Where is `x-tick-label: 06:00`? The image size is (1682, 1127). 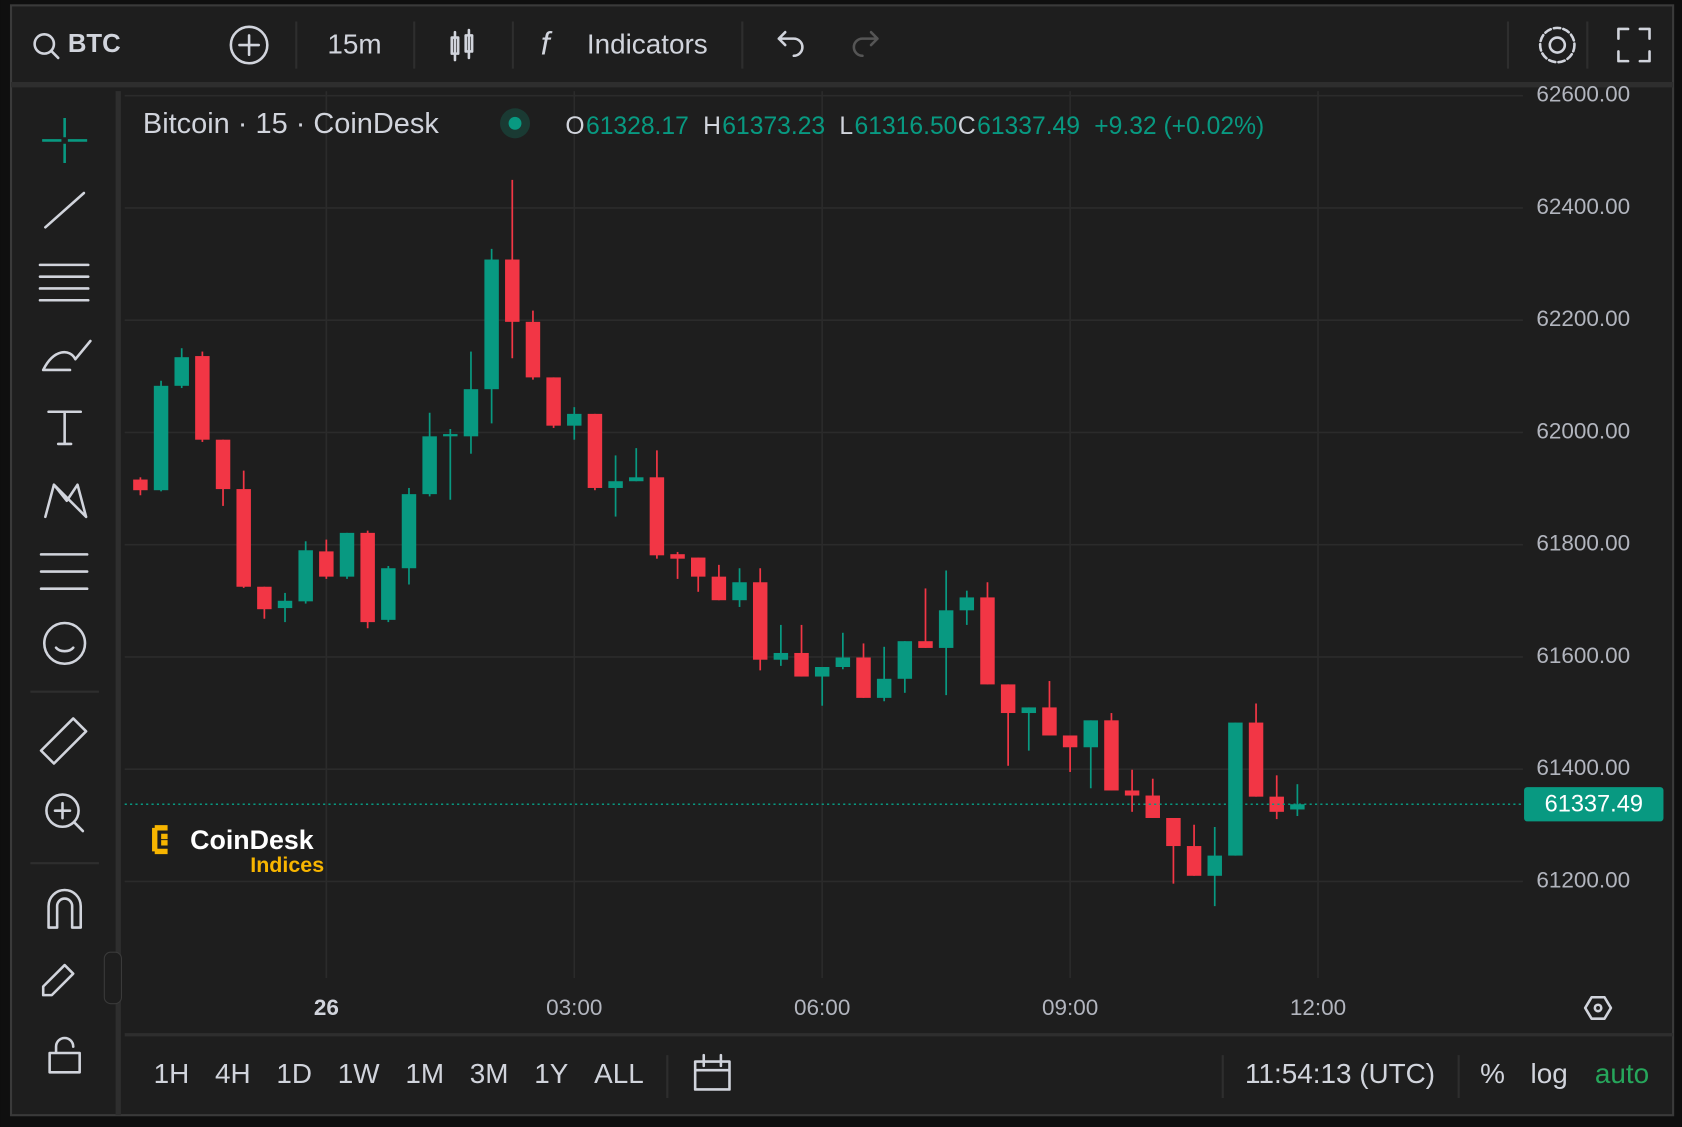
x-tick-label: 06:00 is located at coordinates (822, 1007).